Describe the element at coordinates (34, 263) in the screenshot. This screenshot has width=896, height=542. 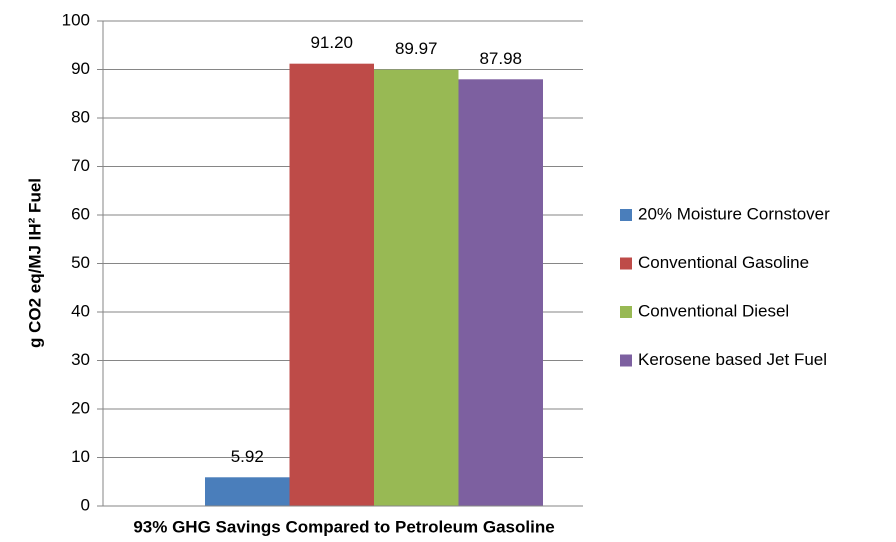
I see `y-axis-label: g CO2 eq/MJ IH² Fuel` at that location.